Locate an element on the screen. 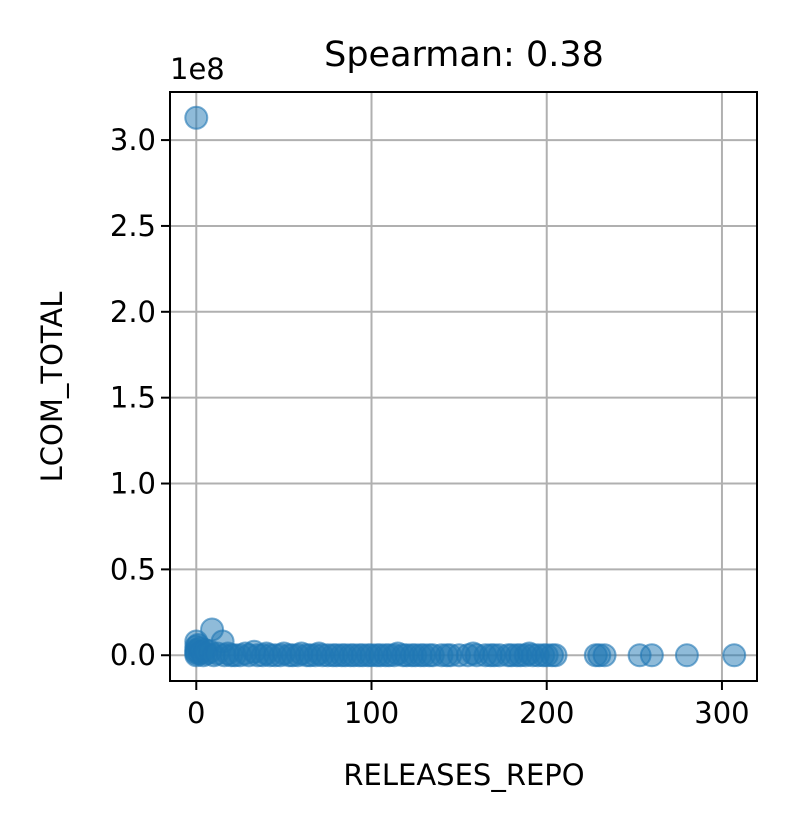 Image resolution: width=790 pixels, height=826 pixels. y-tick-label: 1.0 is located at coordinates (133, 484).